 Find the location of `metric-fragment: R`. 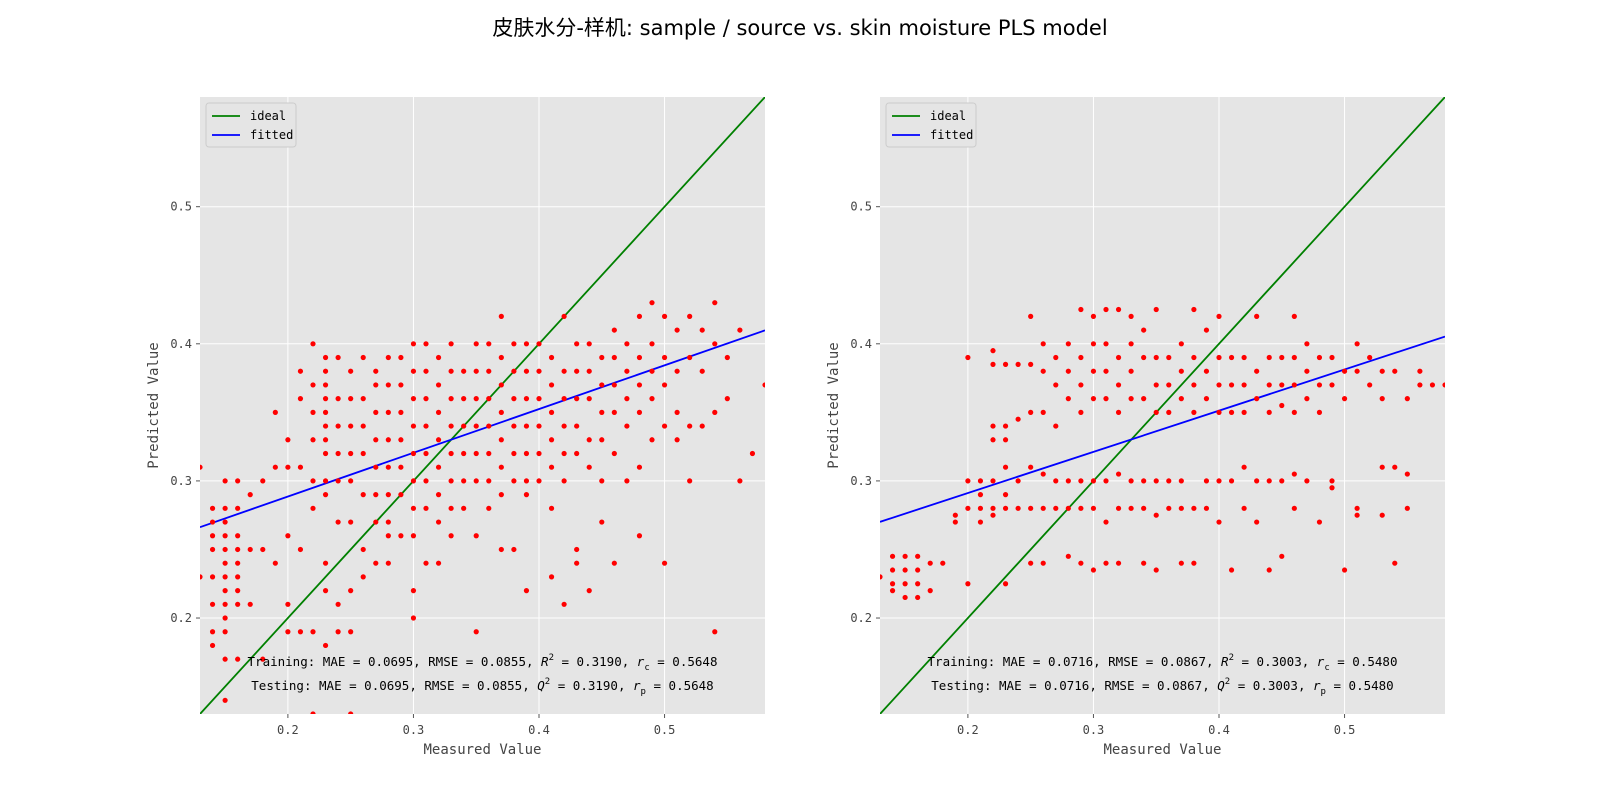

metric-fragment: R is located at coordinates (545, 661).